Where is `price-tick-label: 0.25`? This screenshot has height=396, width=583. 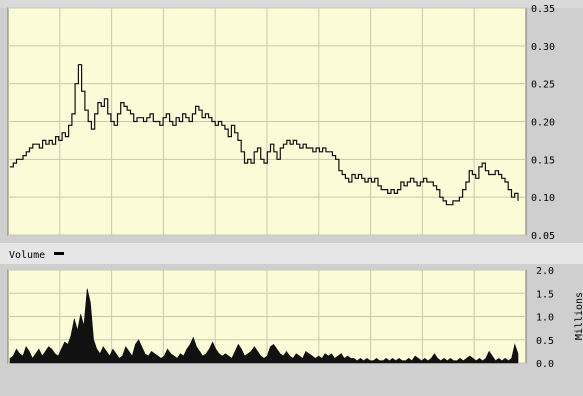 price-tick-label: 0.25 is located at coordinates (543, 85).